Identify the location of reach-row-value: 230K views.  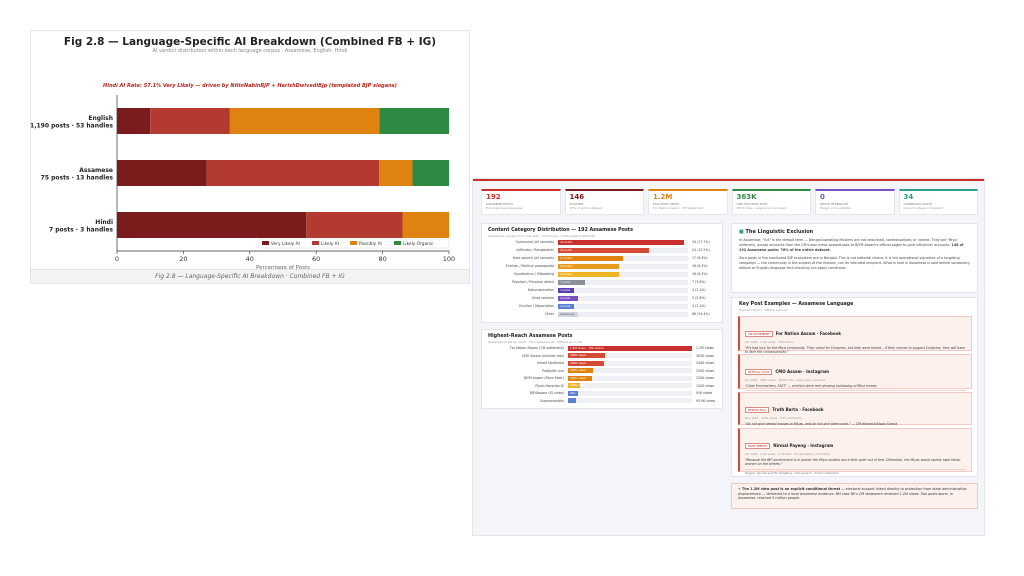
(705, 370).